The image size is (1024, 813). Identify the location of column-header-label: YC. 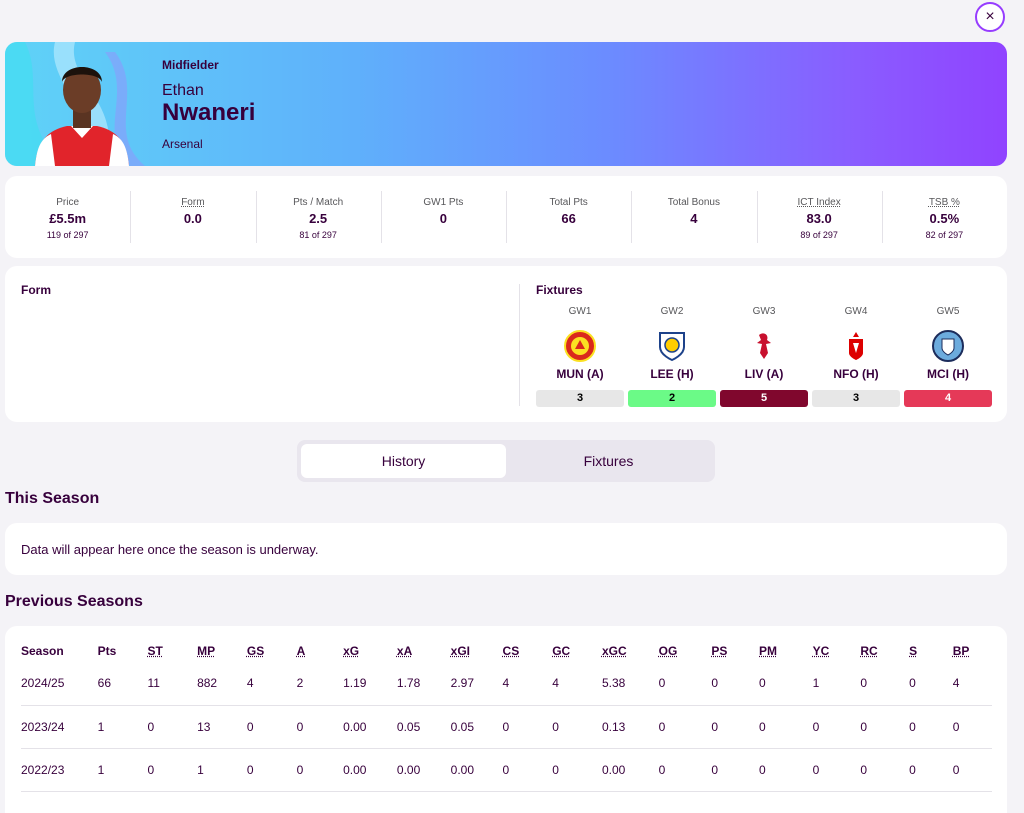
(821, 651).